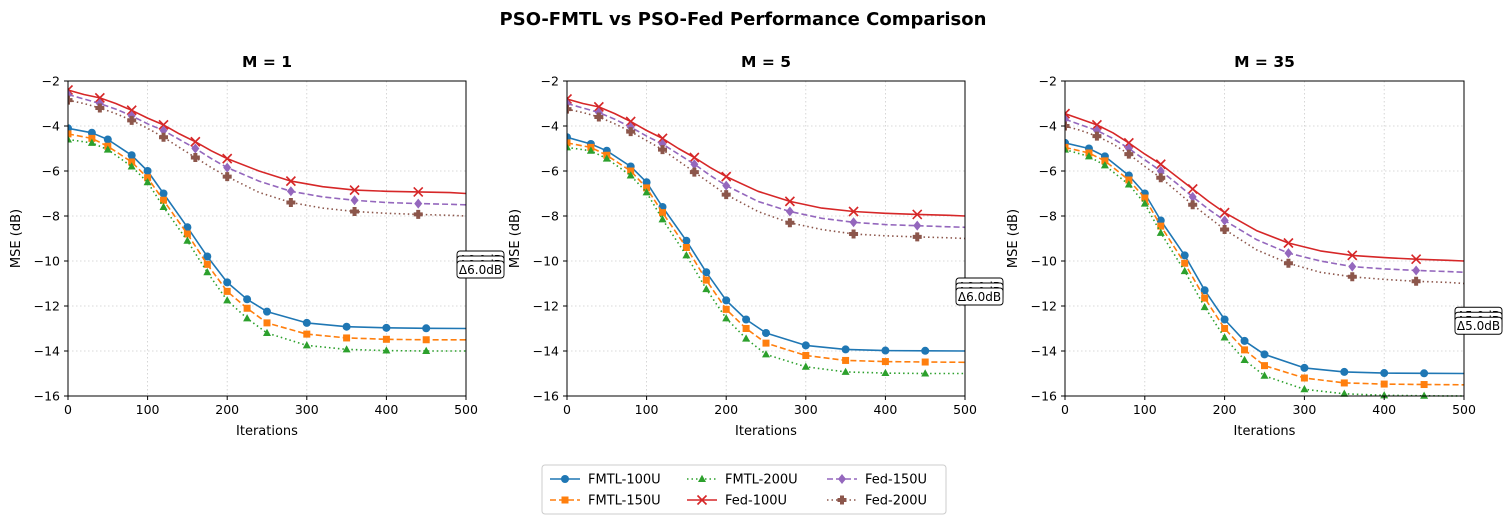 This screenshot has width=1509, height=523. I want to click on y-tick-label: −2, so click(51, 81).